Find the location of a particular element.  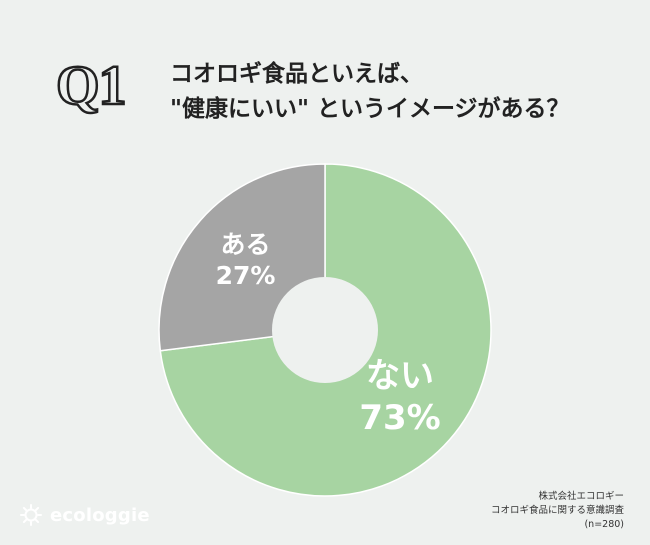

source-sample: (n=280) is located at coordinates (604, 524).